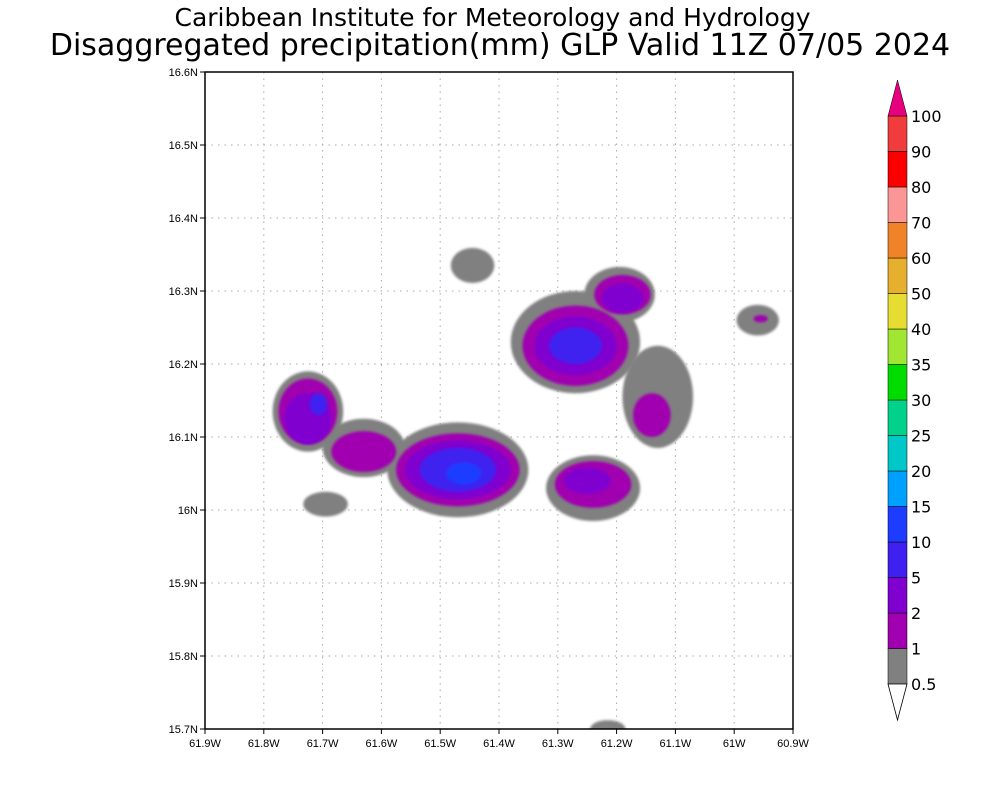  Describe the element at coordinates (734, 744) in the screenshot. I see `tick-label-lon: 61W` at that location.